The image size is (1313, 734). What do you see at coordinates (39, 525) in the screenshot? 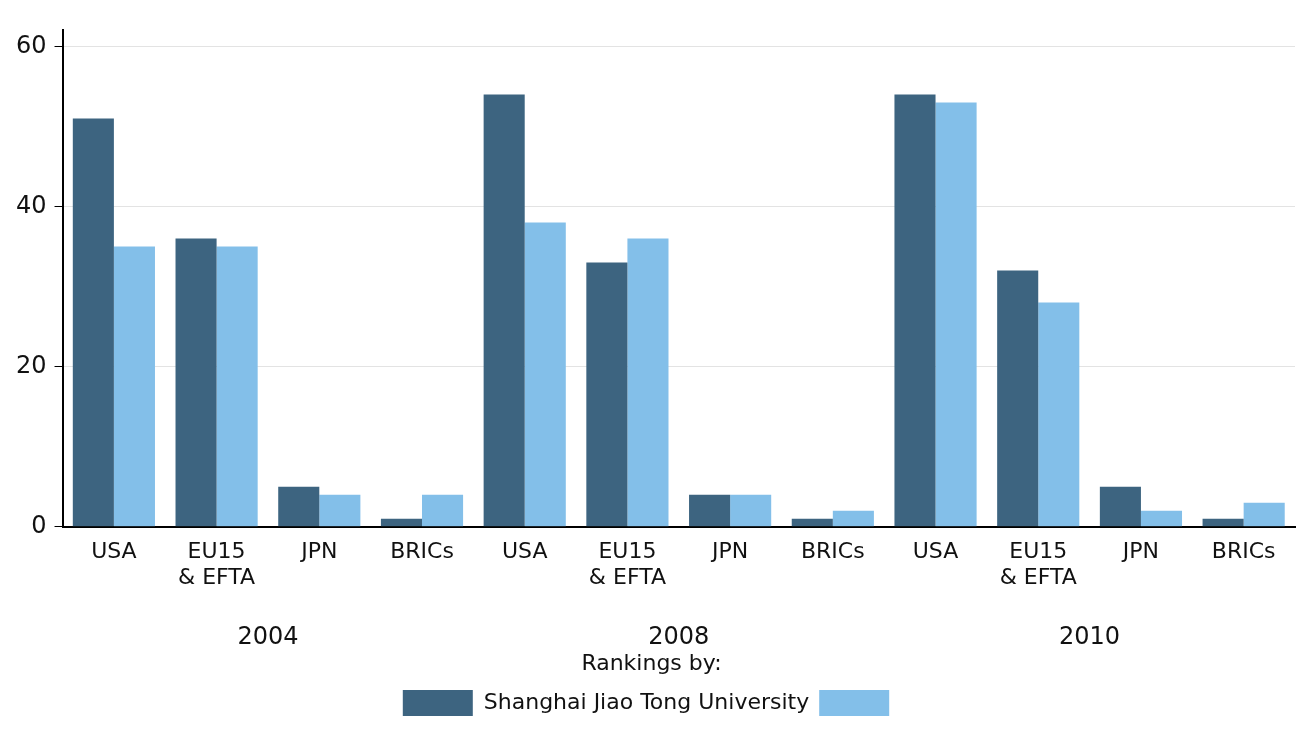
I see `y-tick-label: 0` at bounding box center [39, 525].